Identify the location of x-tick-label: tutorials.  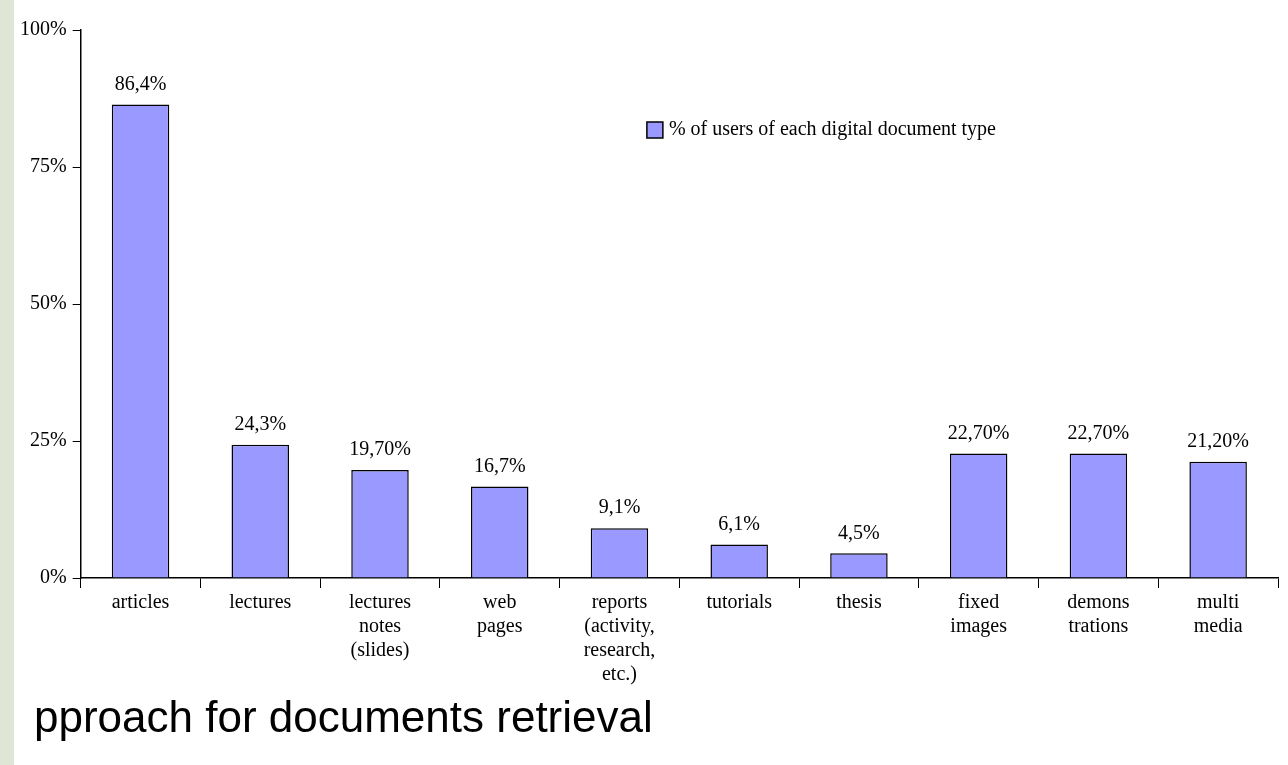
(739, 601).